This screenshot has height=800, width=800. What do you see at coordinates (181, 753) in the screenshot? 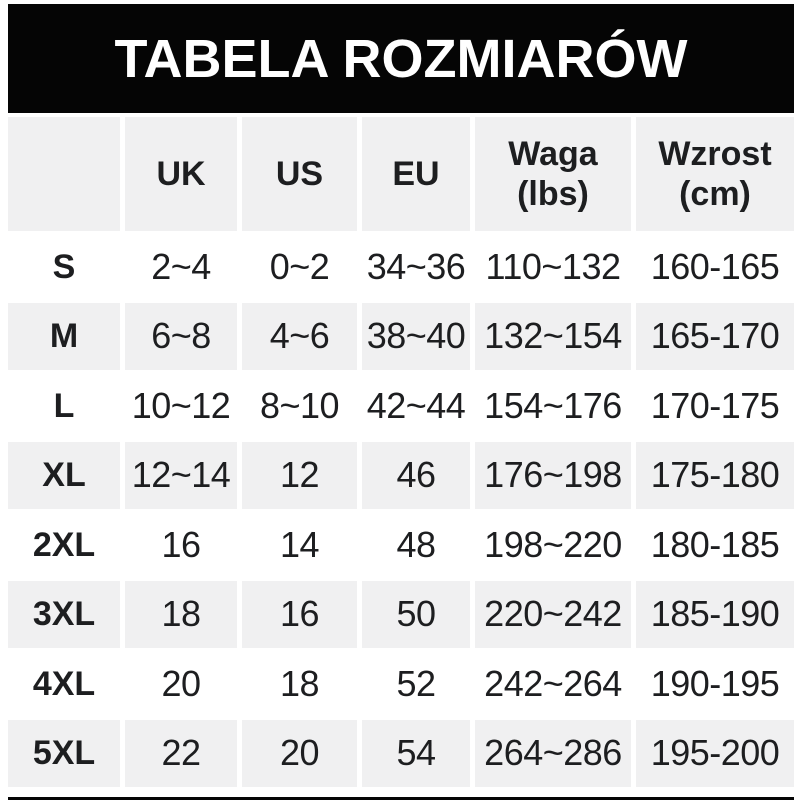
I see `table-cell: 22` at bounding box center [181, 753].